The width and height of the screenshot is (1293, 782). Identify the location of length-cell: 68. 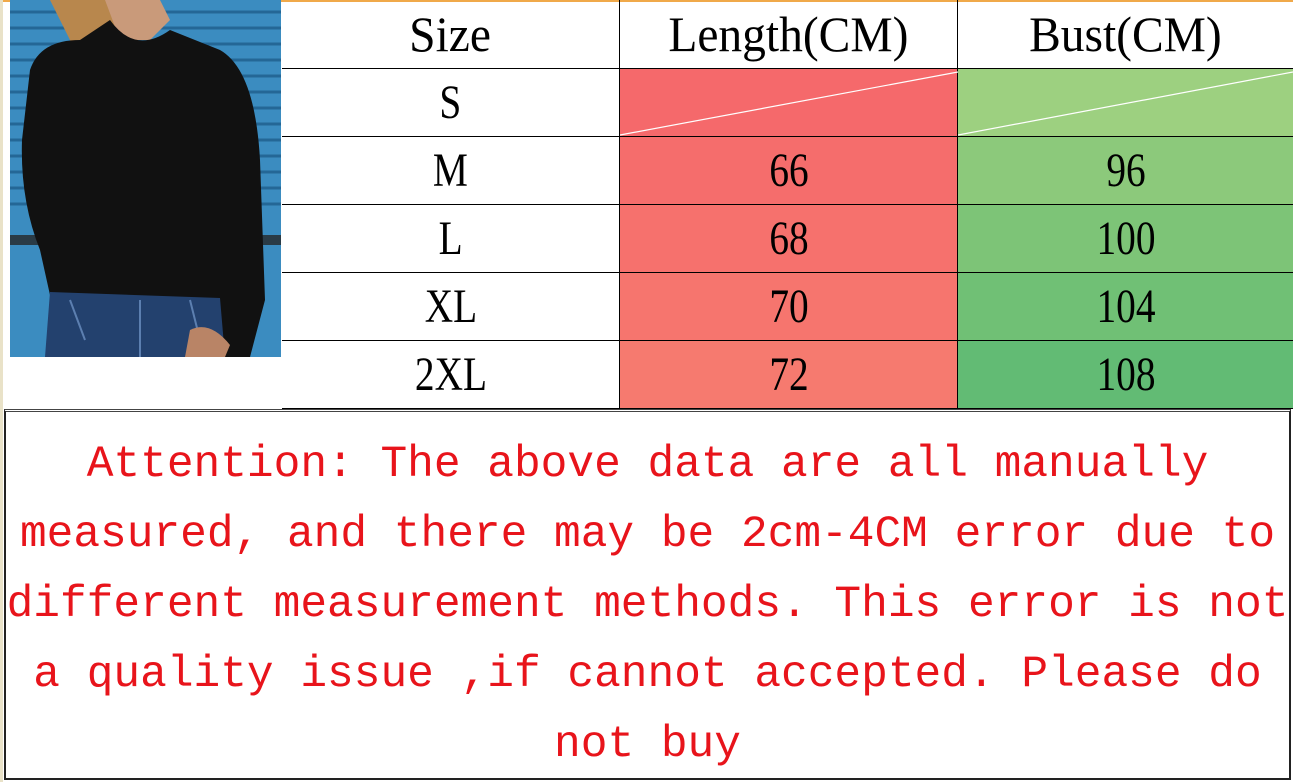
(789, 239).